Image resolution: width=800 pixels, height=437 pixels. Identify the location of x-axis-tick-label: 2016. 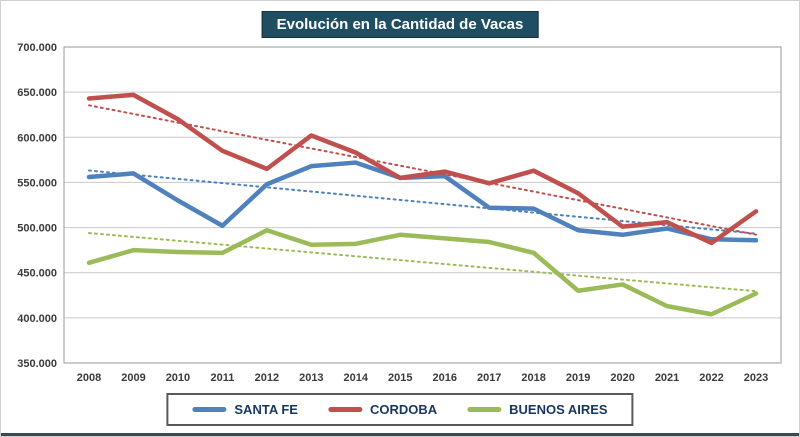
(444, 378).